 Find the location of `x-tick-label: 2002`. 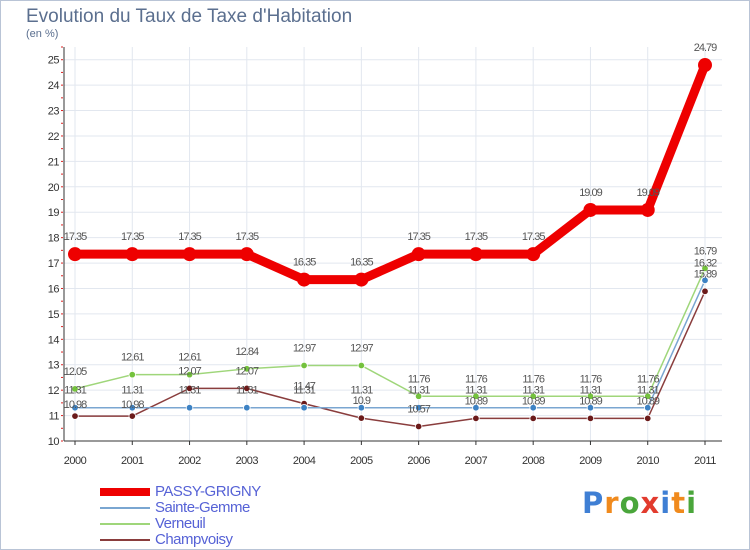

x-tick-label: 2002 is located at coordinates (189, 461).